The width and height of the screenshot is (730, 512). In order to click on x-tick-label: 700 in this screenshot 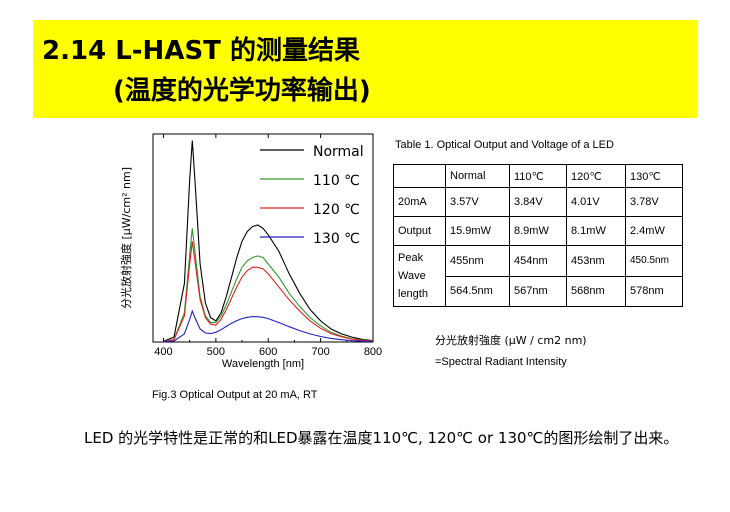, I will do `click(320, 352)`.